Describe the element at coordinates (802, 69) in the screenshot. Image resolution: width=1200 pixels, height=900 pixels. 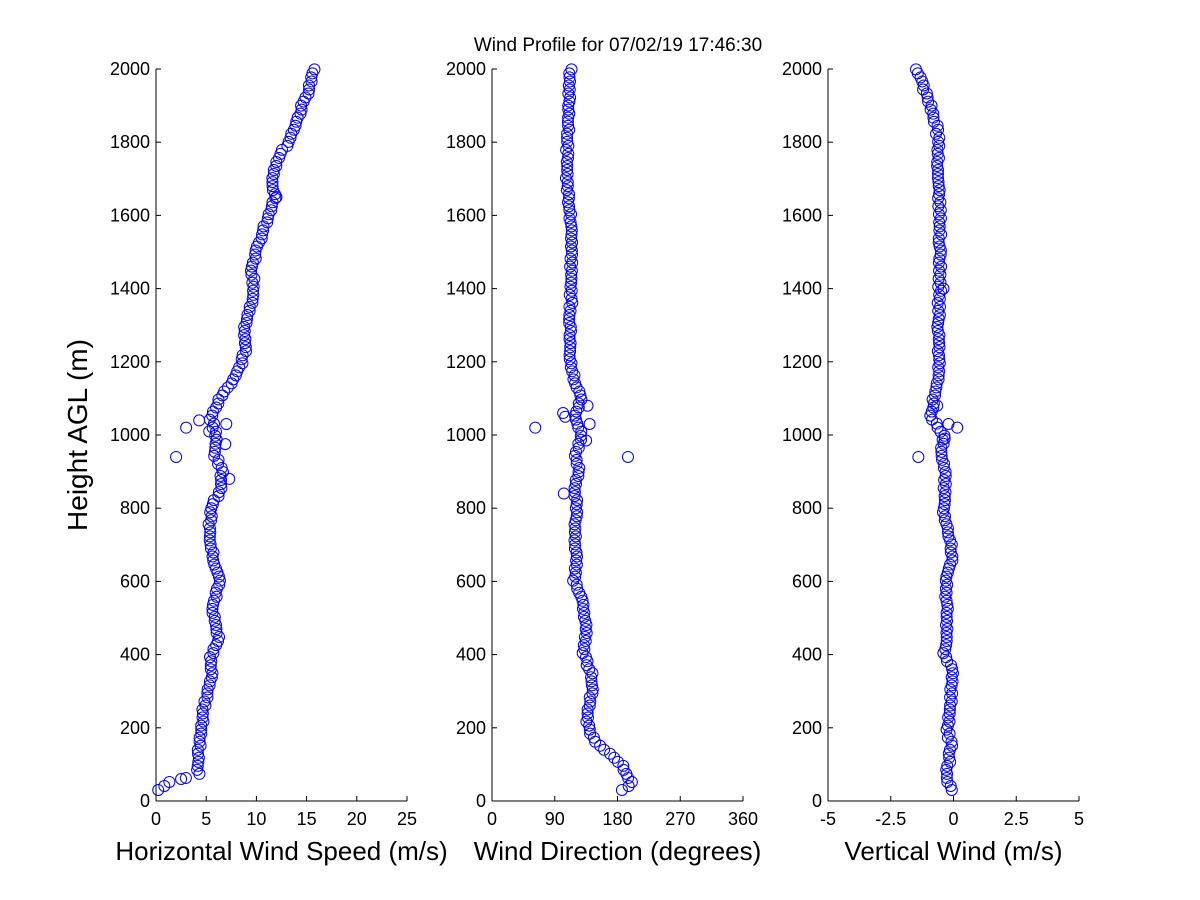
I see `y-tick-label: 2000` at that location.